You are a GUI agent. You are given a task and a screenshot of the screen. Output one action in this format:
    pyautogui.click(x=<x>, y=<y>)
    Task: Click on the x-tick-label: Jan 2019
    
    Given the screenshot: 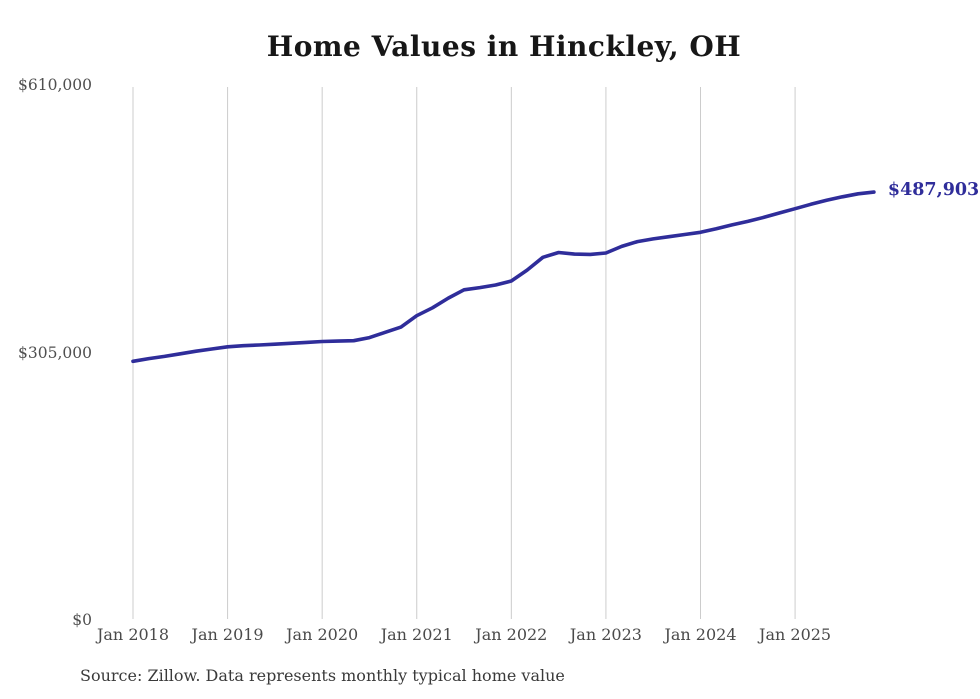 What is the action you would take?
    pyautogui.click(x=227, y=634)
    